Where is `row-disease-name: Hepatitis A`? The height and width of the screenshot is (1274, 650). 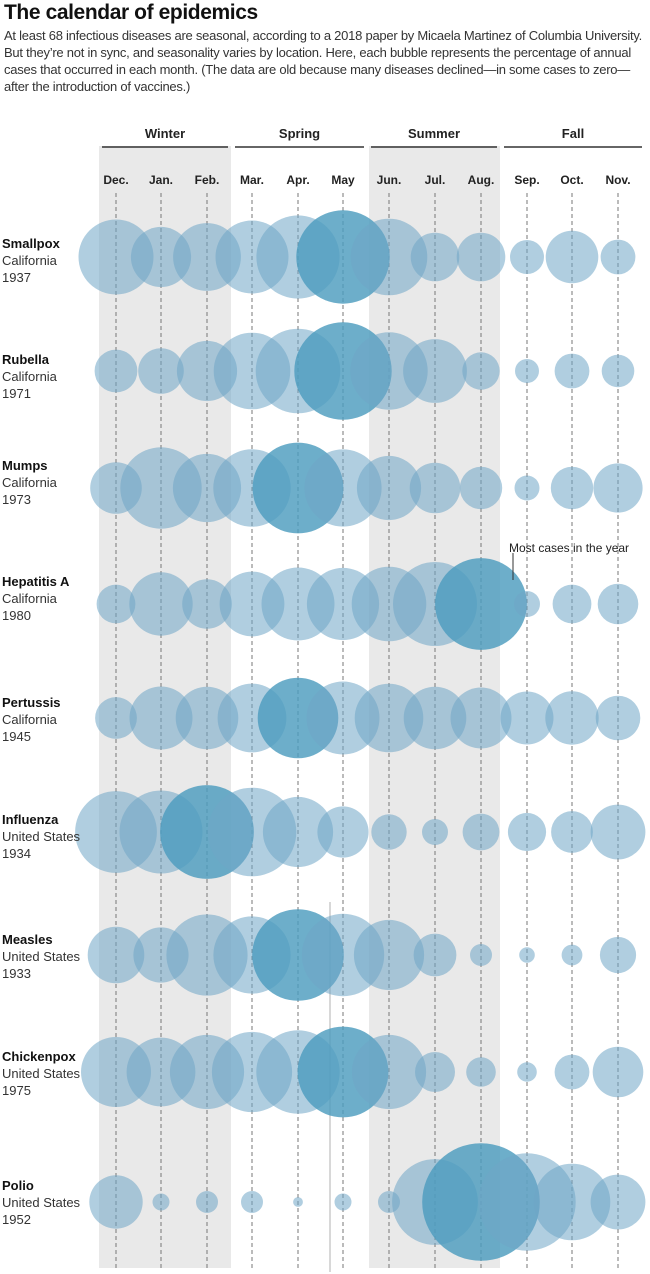 row-disease-name: Hepatitis A is located at coordinates (36, 581).